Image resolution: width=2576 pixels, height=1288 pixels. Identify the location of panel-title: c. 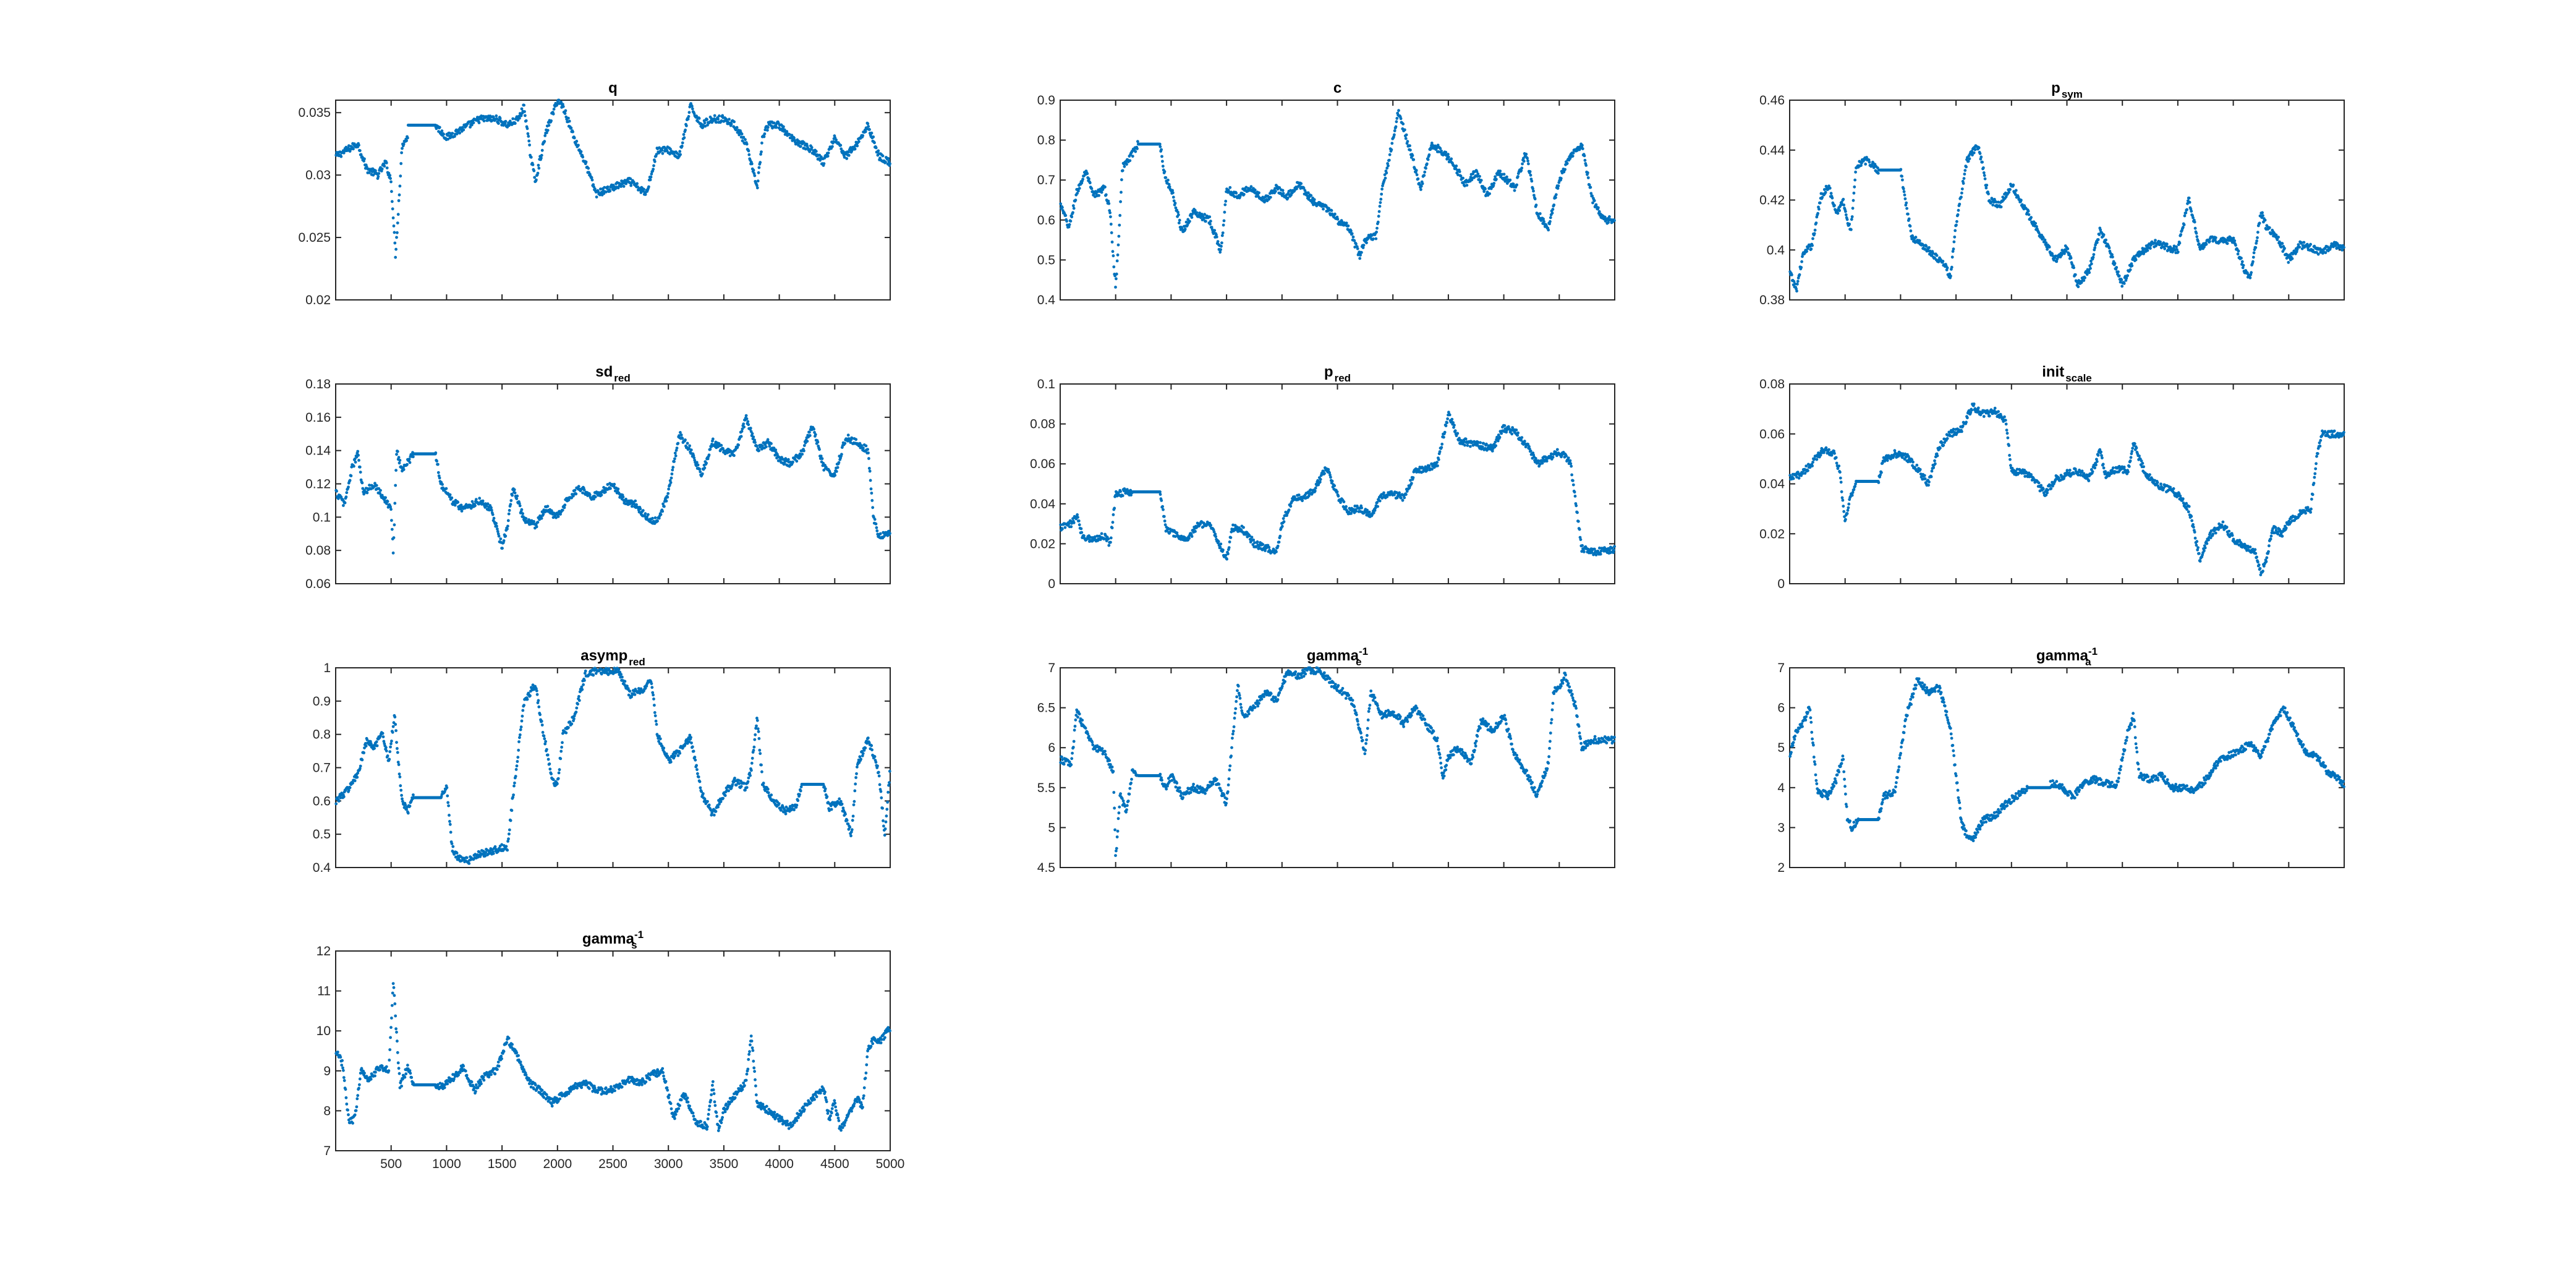
(1337, 88).